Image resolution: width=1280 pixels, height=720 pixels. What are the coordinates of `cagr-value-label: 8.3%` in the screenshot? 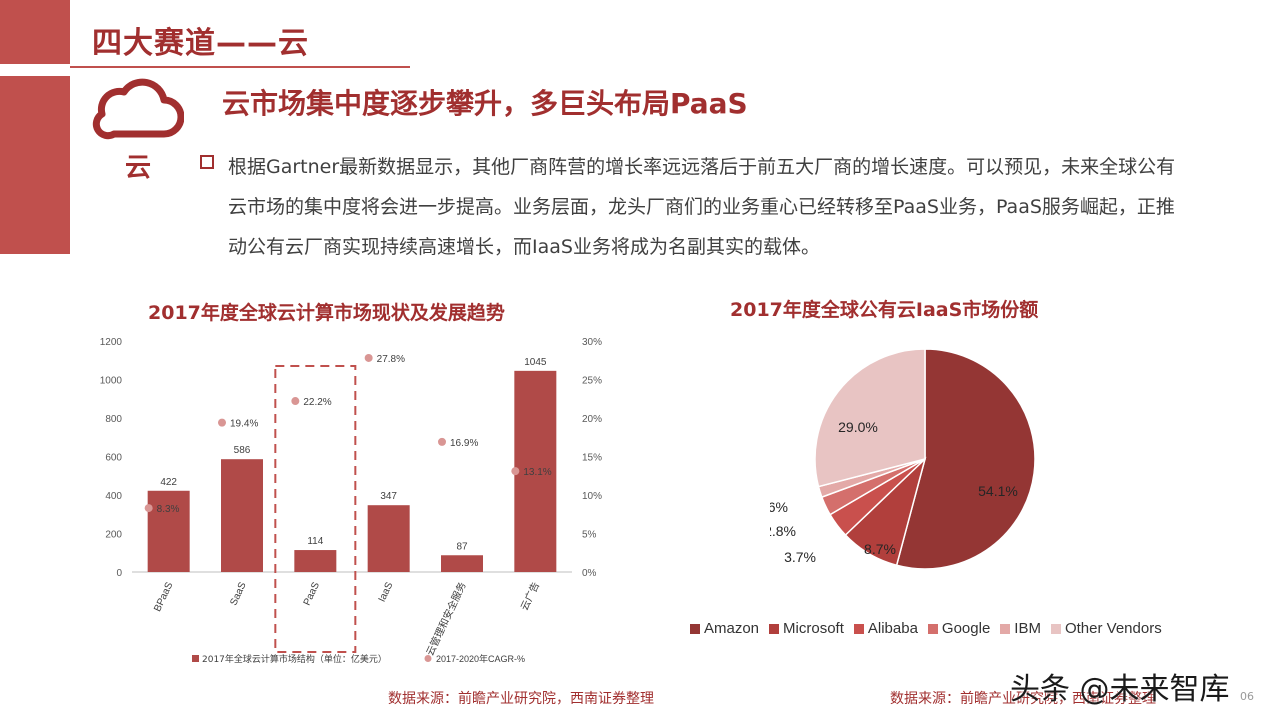 It's located at (168, 509).